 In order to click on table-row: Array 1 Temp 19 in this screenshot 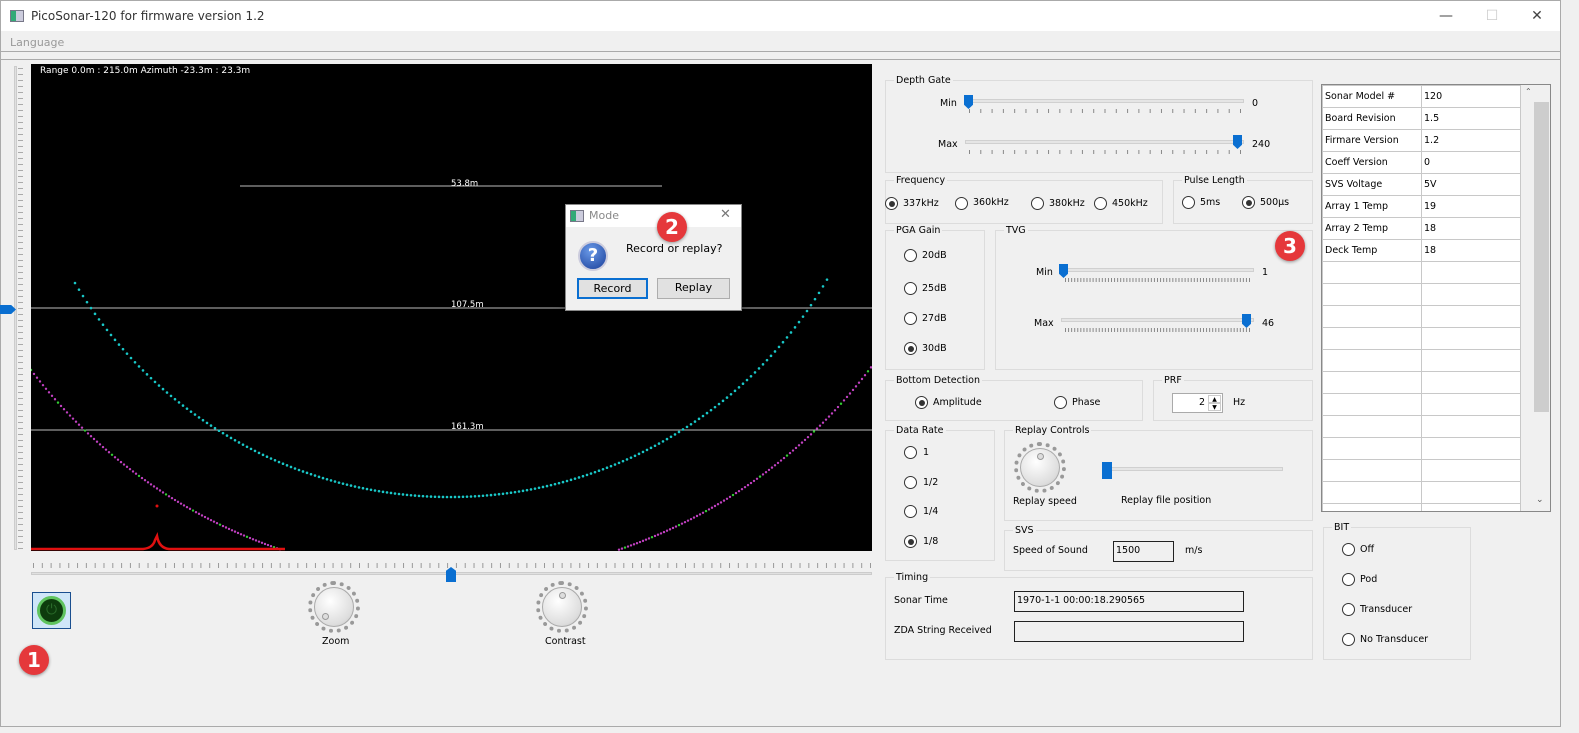, I will do `click(1421, 206)`.